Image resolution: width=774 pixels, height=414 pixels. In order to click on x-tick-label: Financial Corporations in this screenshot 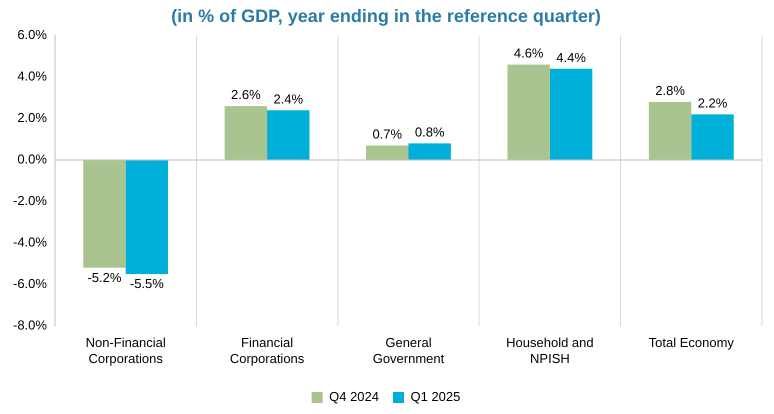, I will do `click(267, 350)`.